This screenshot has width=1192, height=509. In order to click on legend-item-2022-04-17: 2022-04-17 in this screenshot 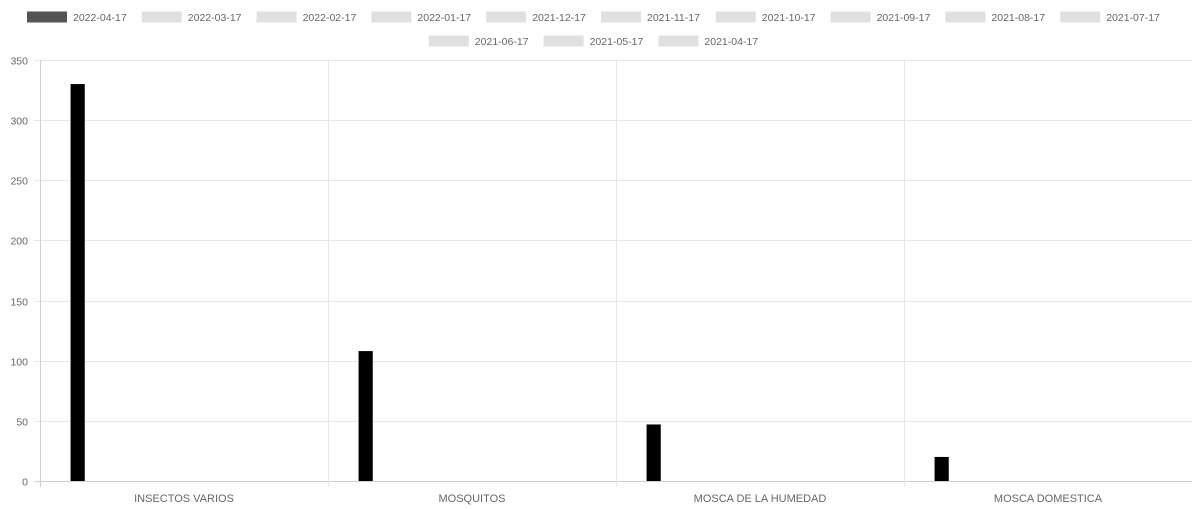, I will do `click(77, 18)`.